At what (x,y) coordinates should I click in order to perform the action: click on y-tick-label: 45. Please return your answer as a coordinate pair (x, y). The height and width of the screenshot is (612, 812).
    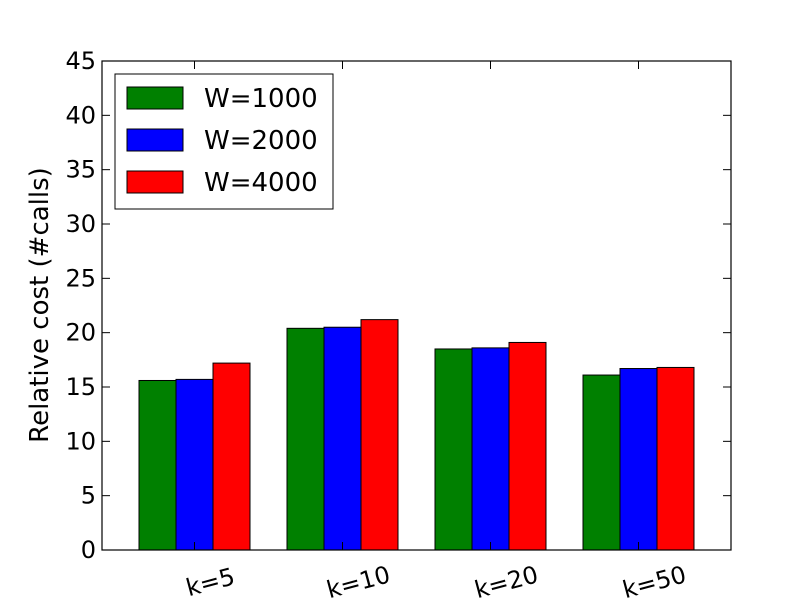
    Looking at the image, I should click on (80, 61).